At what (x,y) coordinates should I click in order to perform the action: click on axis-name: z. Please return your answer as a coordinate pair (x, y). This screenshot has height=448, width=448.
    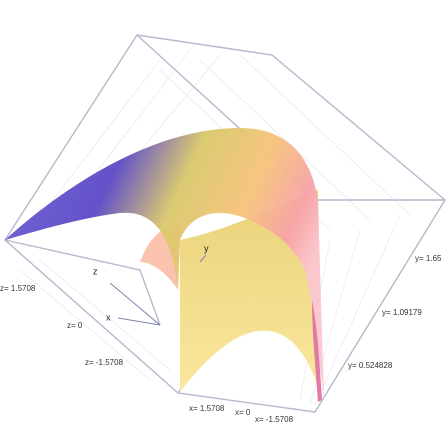
    Looking at the image, I should click on (95, 271).